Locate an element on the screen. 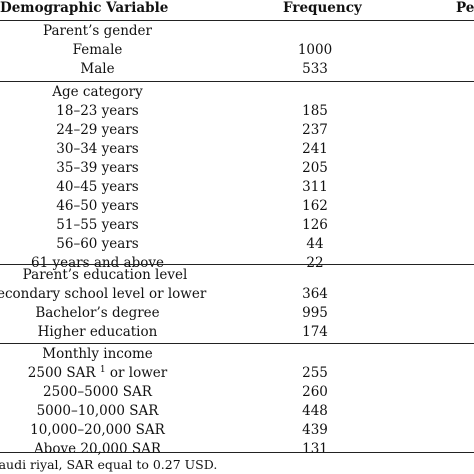 This screenshot has height=474, width=474. table-row: 56–60 years 44 is located at coordinates (237, 244).